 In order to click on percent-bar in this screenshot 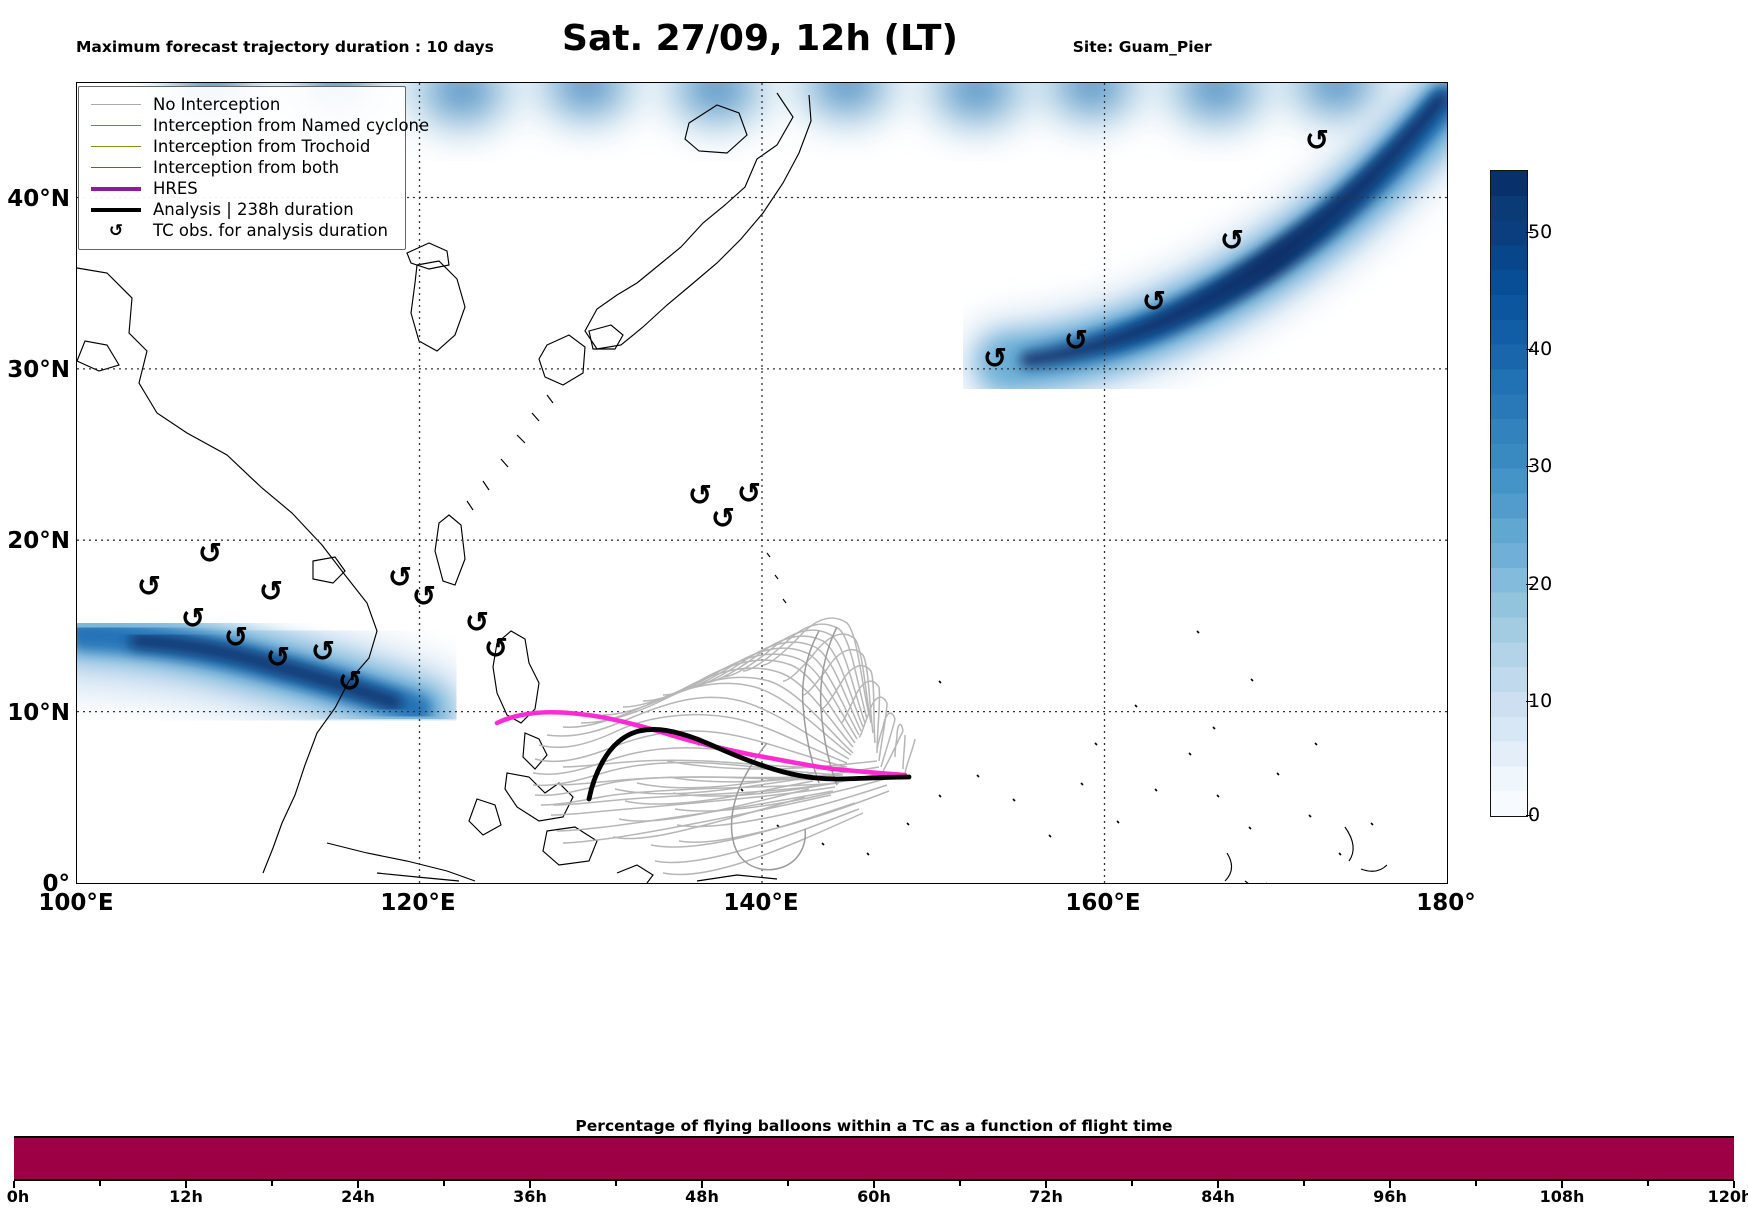, I will do `click(874, 1162)`.